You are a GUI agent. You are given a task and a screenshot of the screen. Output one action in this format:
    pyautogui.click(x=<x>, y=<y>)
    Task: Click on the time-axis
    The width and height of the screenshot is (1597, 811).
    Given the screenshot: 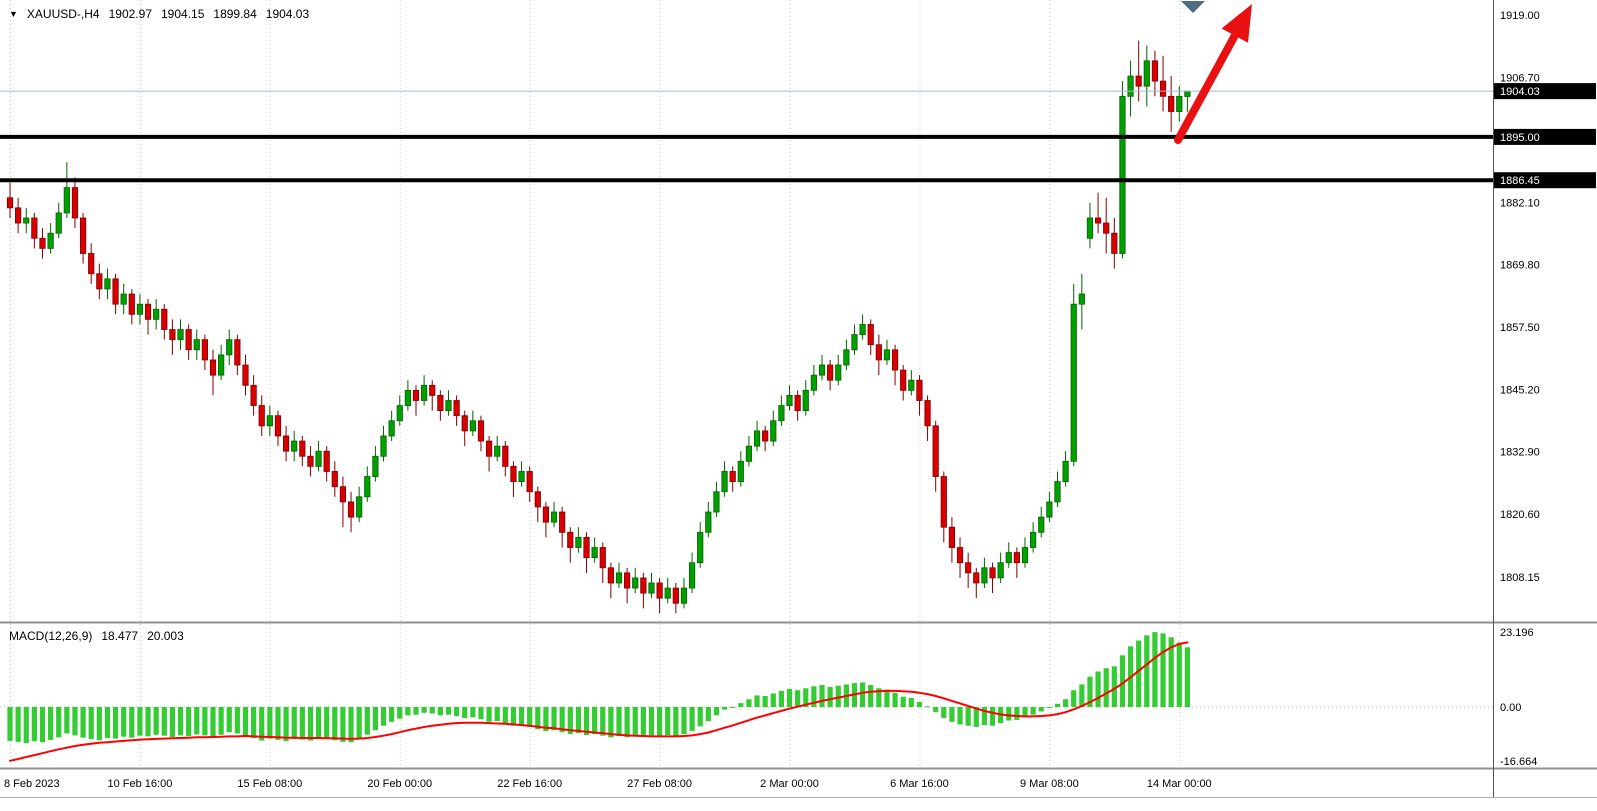 What is the action you would take?
    pyautogui.click(x=746, y=783)
    